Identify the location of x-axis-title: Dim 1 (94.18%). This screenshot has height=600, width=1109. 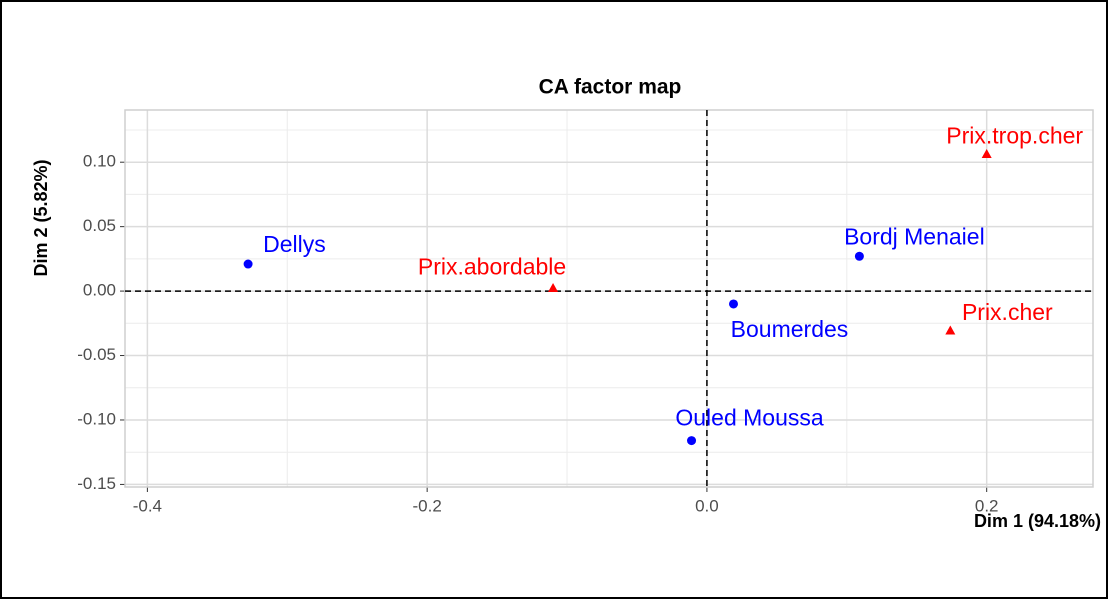
(1037, 521).